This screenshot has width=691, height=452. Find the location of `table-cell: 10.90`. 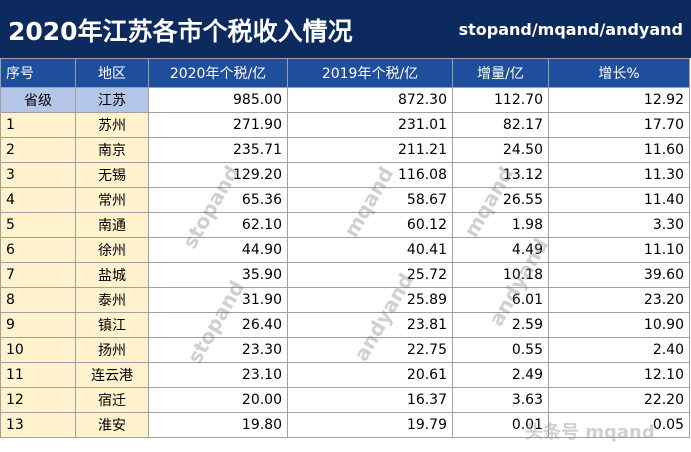

table-cell: 10.90 is located at coordinates (619, 325).